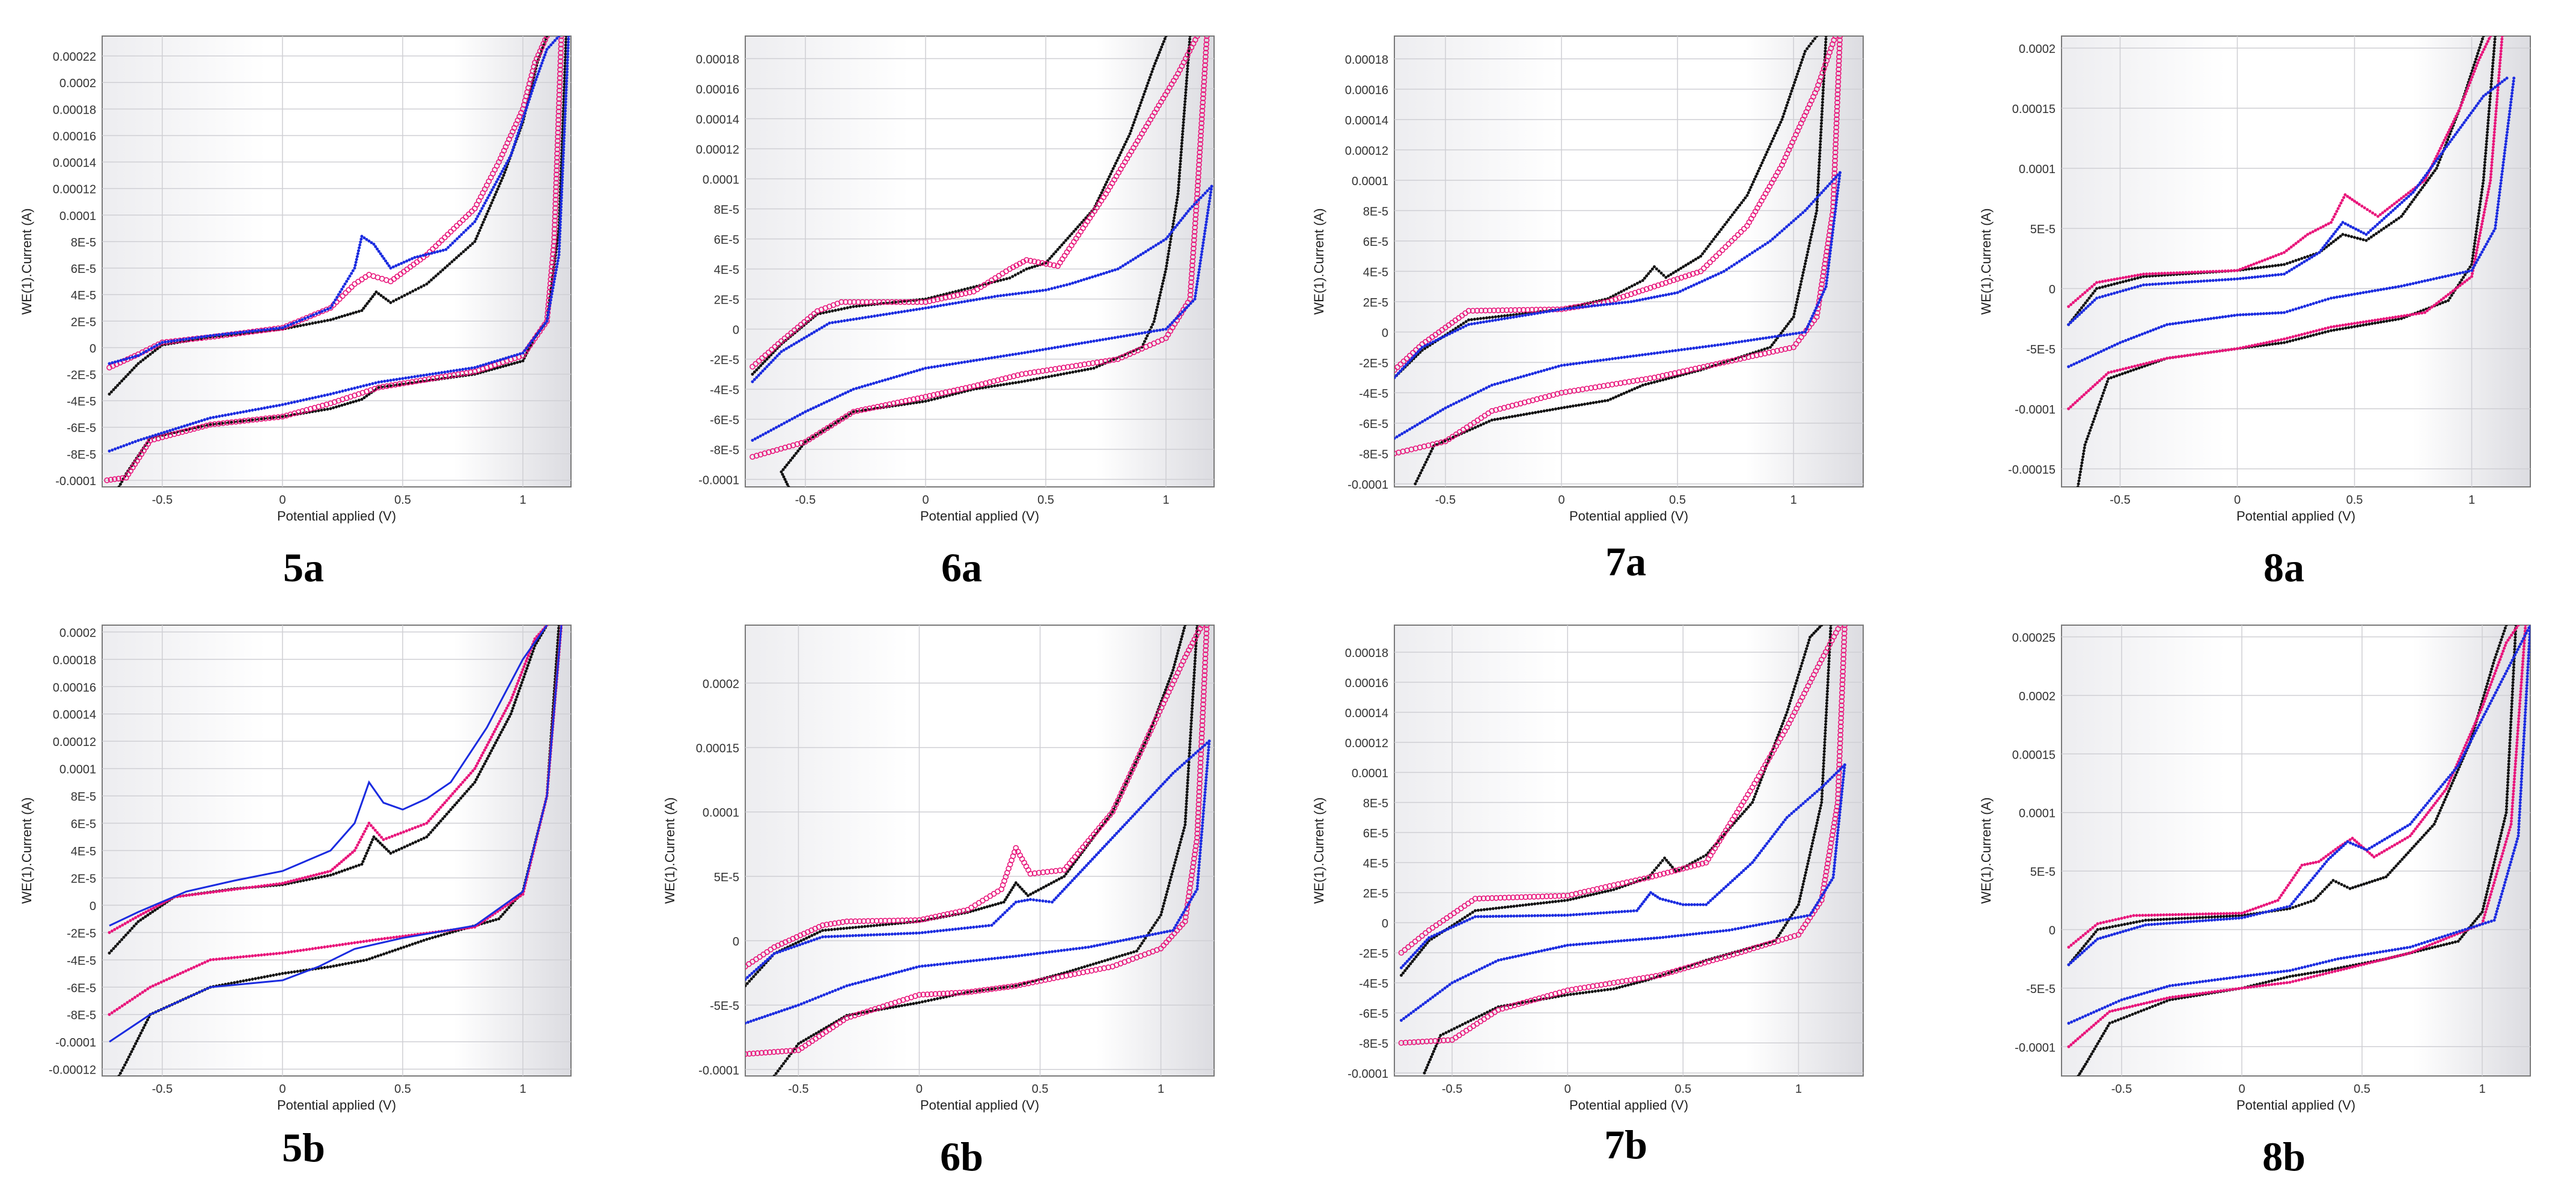 The image size is (2576, 1204). I want to click on series-blue-8b, so click(2298, 825).